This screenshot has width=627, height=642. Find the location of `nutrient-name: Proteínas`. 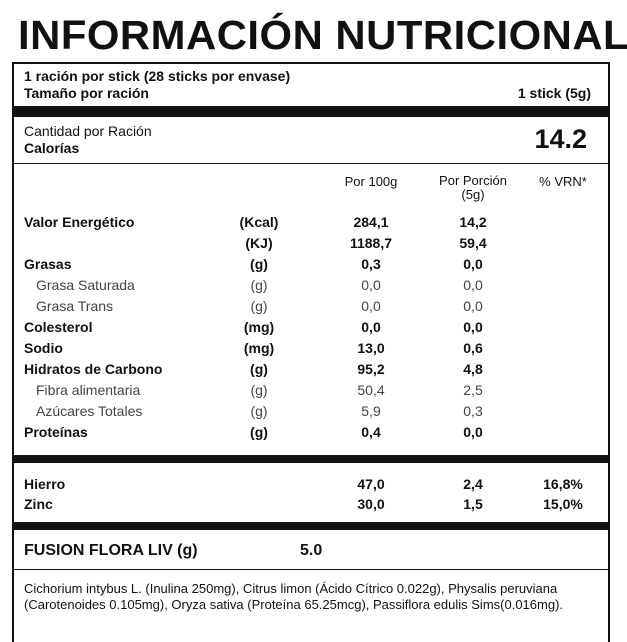

nutrient-name: Proteínas is located at coordinates (56, 432).